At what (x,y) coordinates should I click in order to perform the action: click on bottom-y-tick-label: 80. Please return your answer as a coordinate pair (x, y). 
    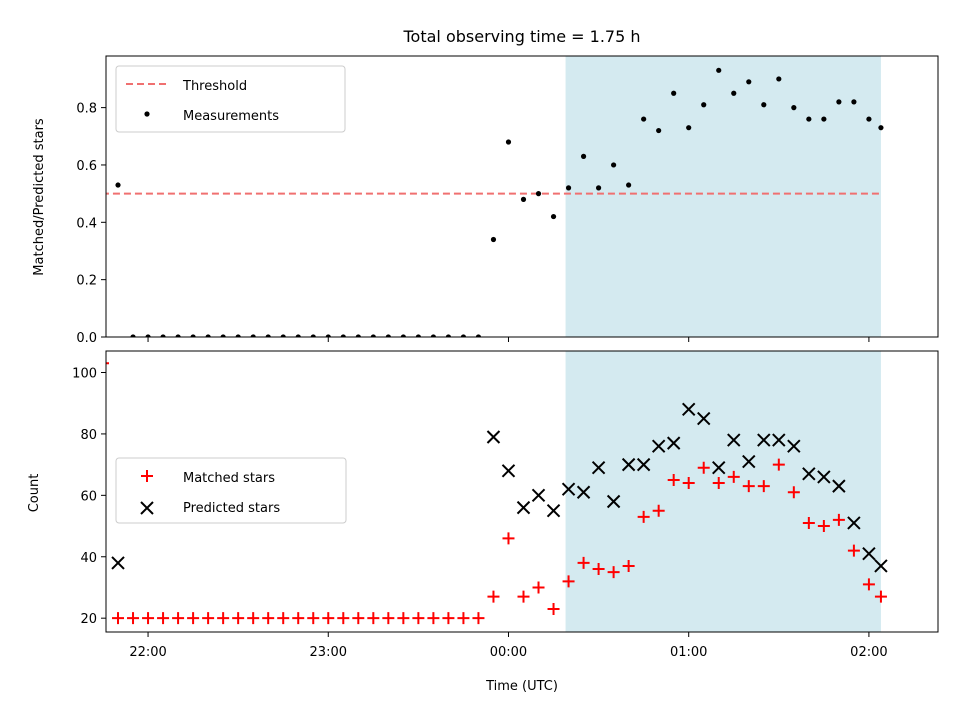
    Looking at the image, I should click on (88, 435).